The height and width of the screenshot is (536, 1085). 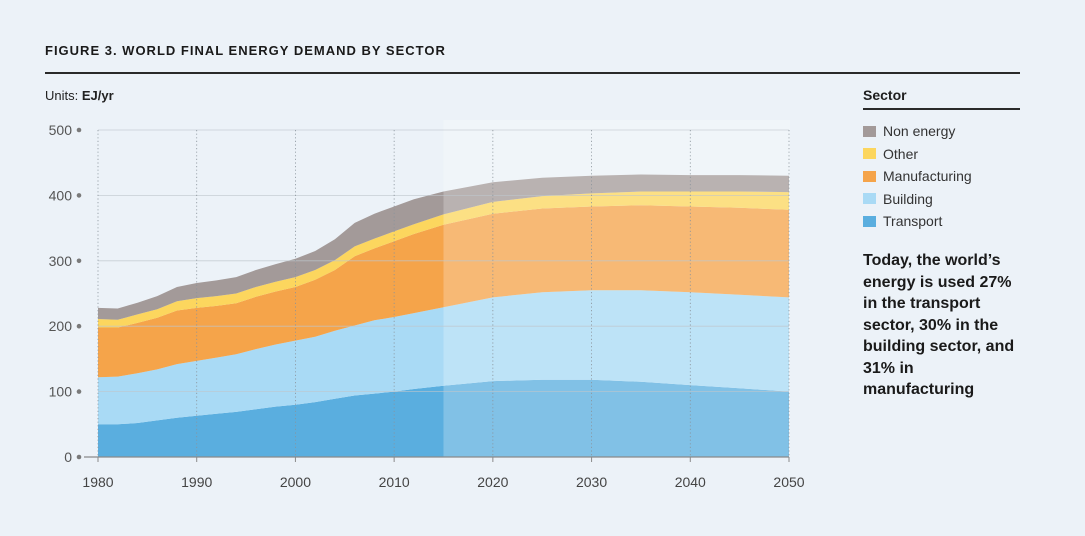 What do you see at coordinates (62, 95) in the screenshot?
I see `units-prefix: Units:` at bounding box center [62, 95].